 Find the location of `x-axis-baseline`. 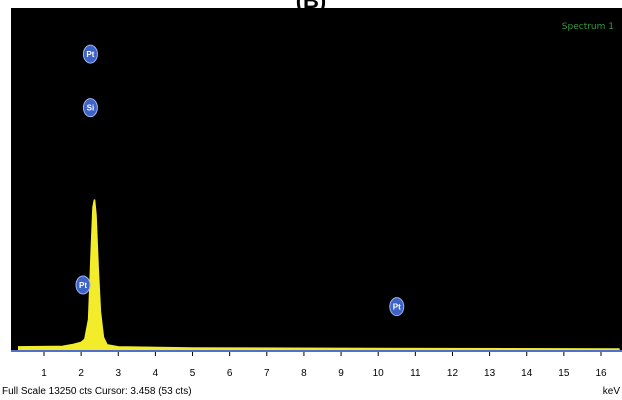

x-axis-baseline is located at coordinates (316, 351).